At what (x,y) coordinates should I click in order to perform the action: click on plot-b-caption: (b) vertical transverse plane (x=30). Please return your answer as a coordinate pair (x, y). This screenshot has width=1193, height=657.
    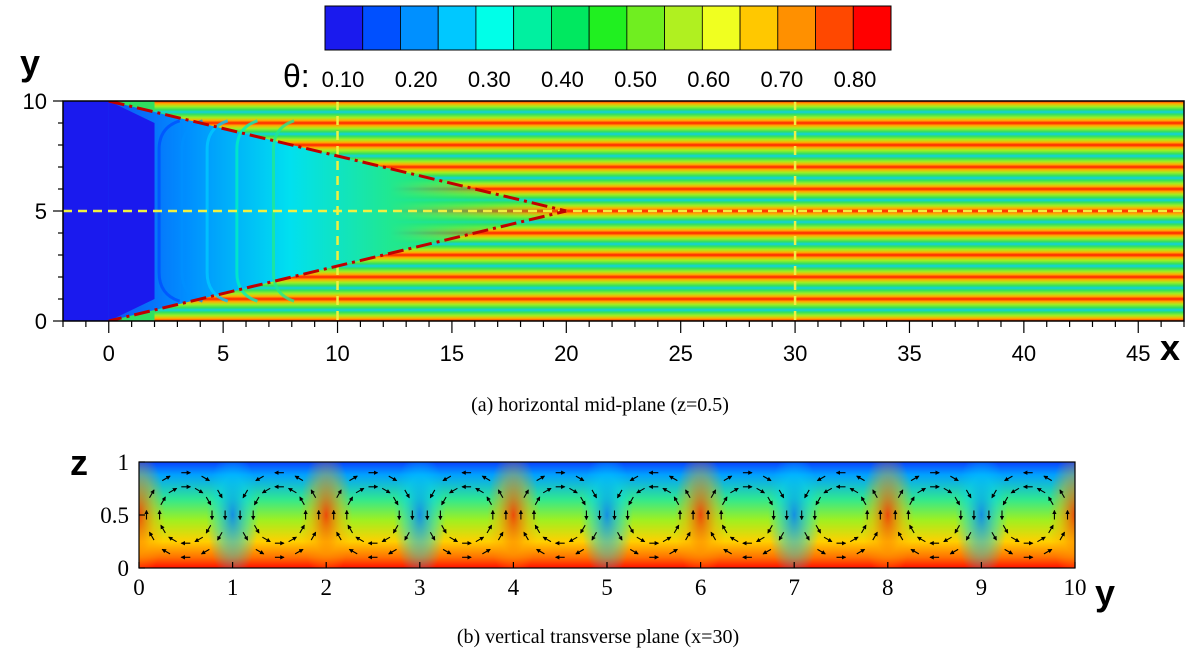
    Looking at the image, I should click on (598, 637).